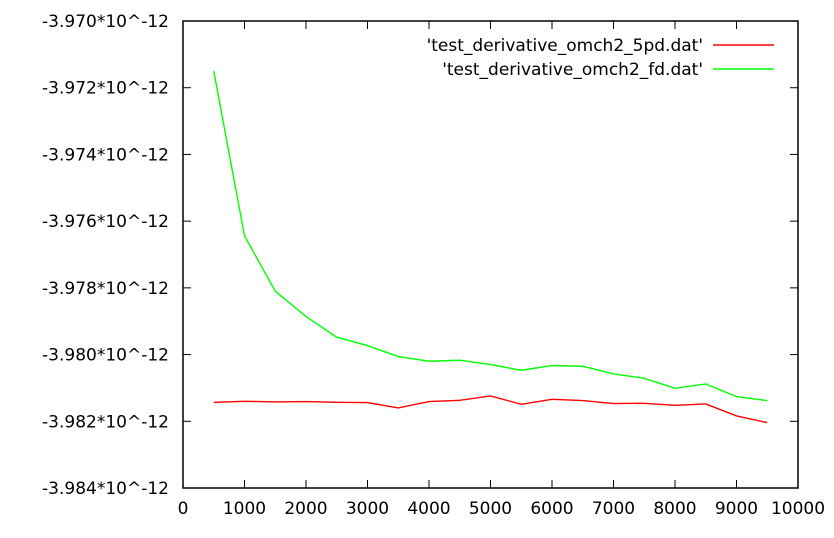 This screenshot has width=834, height=538. Describe the element at coordinates (105, 155) in the screenshot. I see `y-tick-label: -3.974*10^-12` at that location.